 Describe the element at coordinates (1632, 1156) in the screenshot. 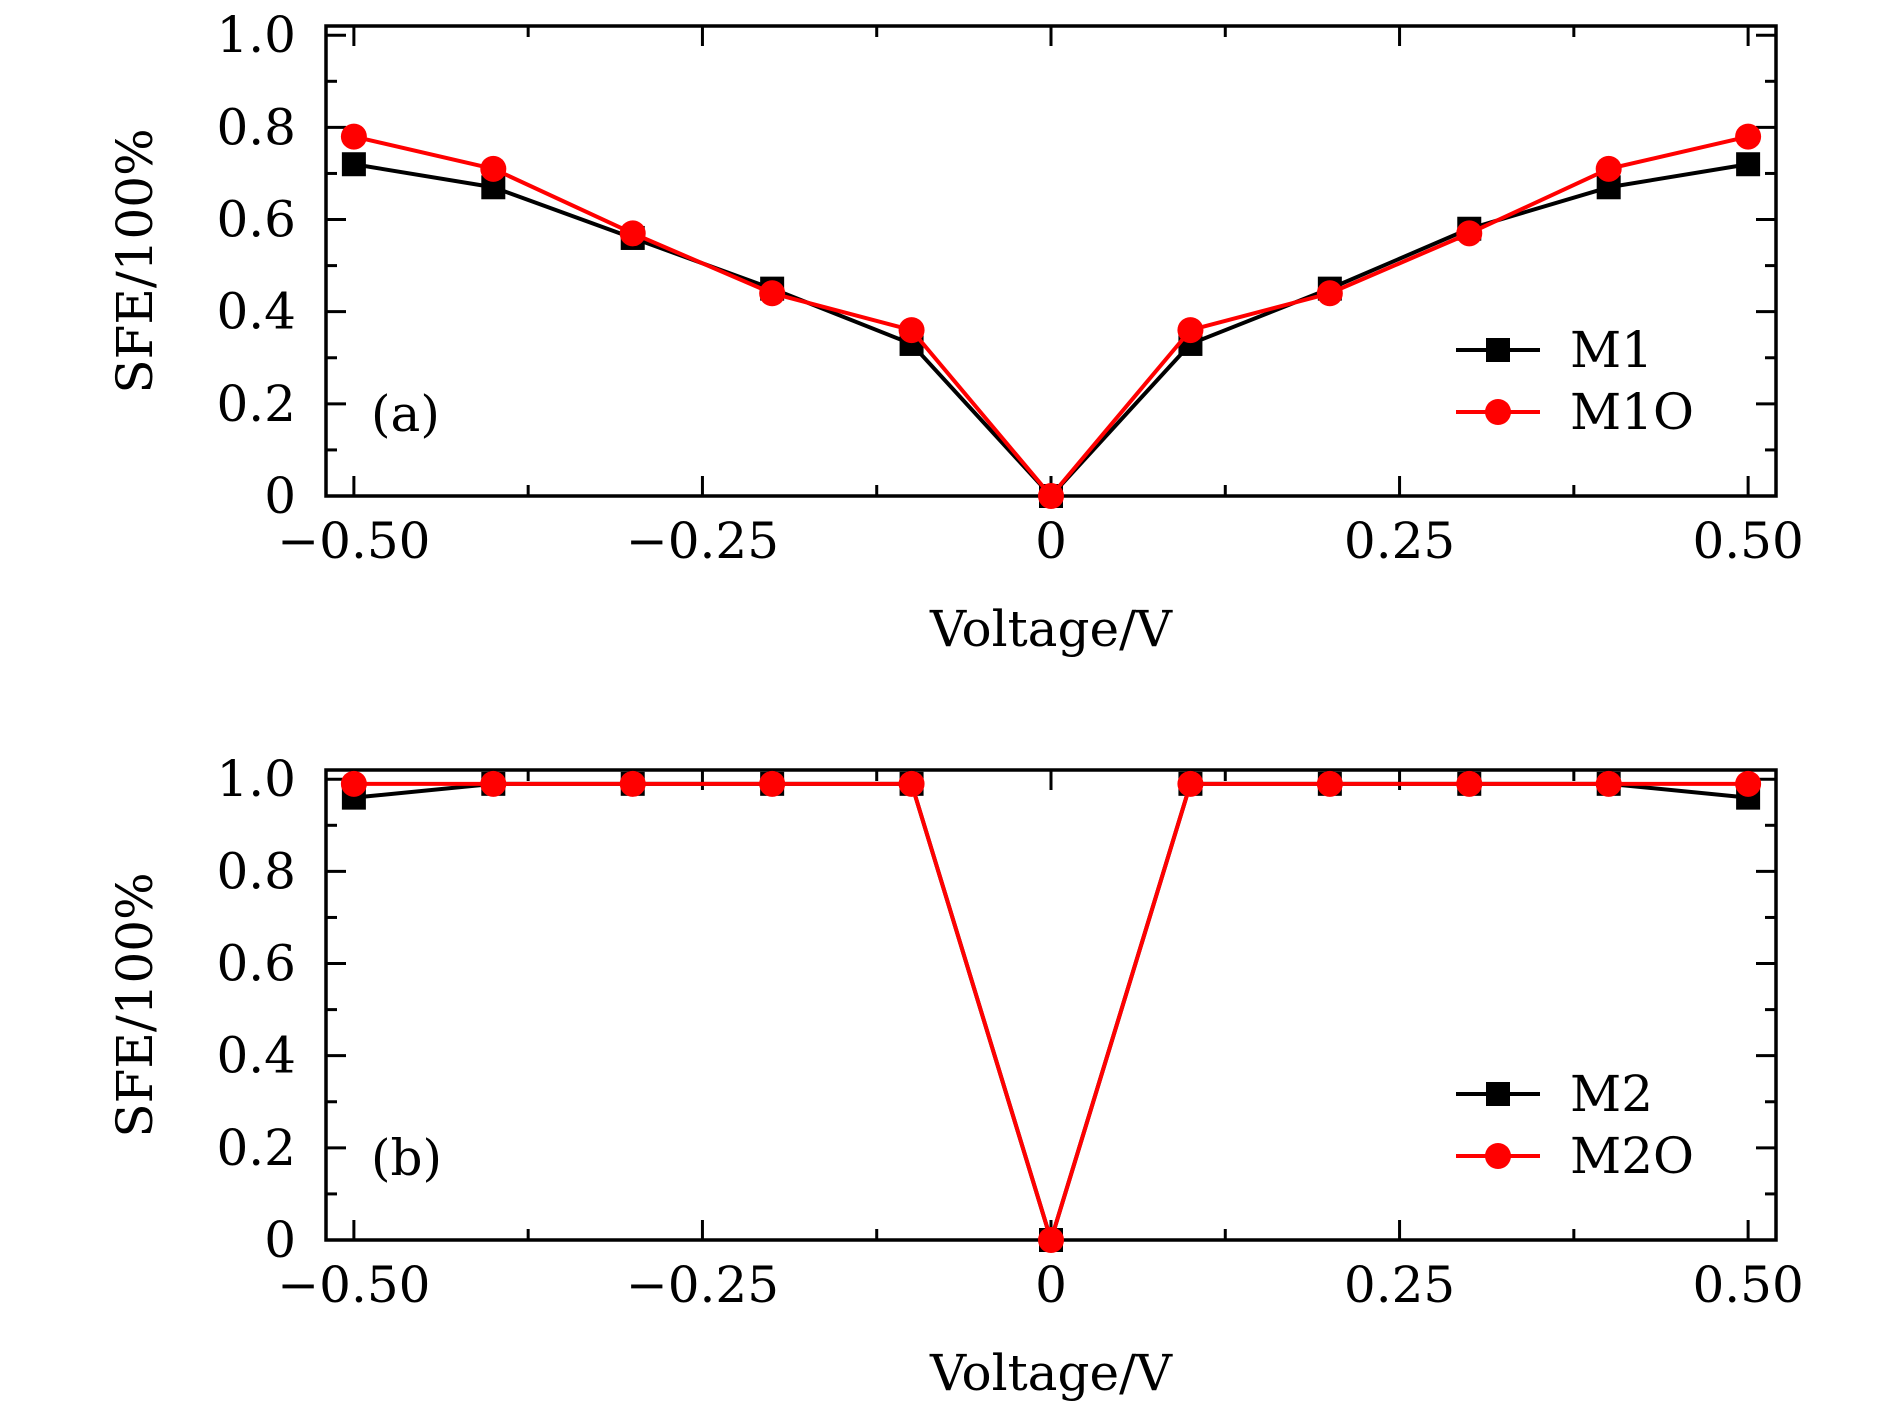

I see `legend-label: M2O` at that location.